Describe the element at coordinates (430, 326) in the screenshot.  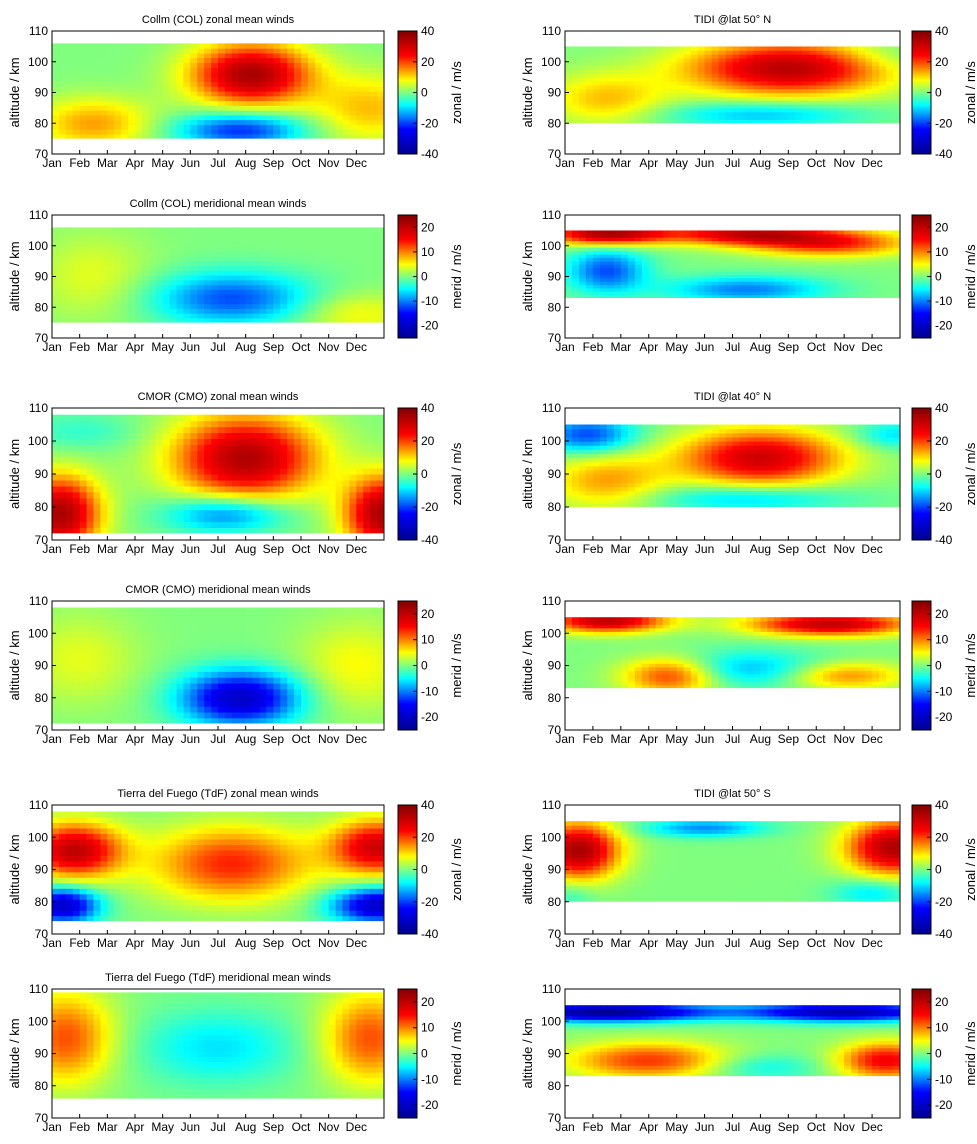
I see `colorbar-tick-label: -20` at that location.